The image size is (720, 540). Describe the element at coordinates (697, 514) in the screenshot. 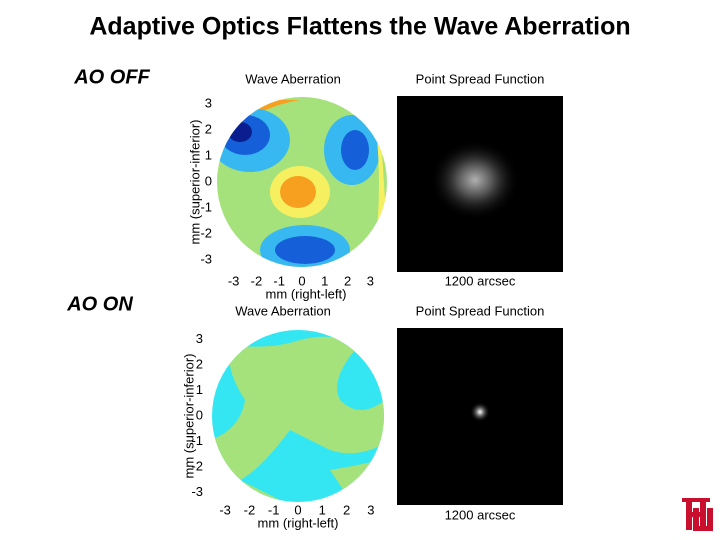

I see `logo` at that location.